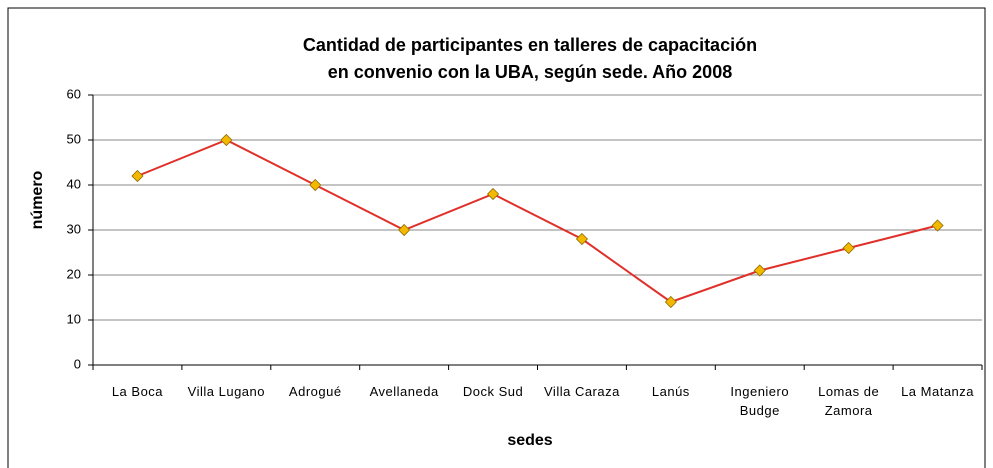 The image size is (993, 468). Describe the element at coordinates (74, 318) in the screenshot. I see `y-tick-label: 10` at that location.